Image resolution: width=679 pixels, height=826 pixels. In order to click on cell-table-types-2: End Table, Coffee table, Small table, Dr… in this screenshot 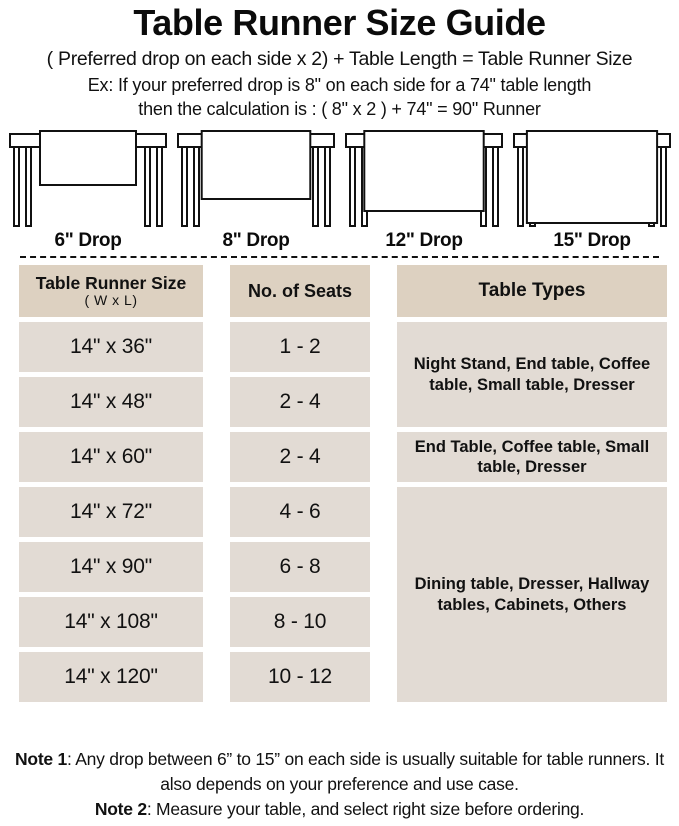, I will do `click(532, 457)`.